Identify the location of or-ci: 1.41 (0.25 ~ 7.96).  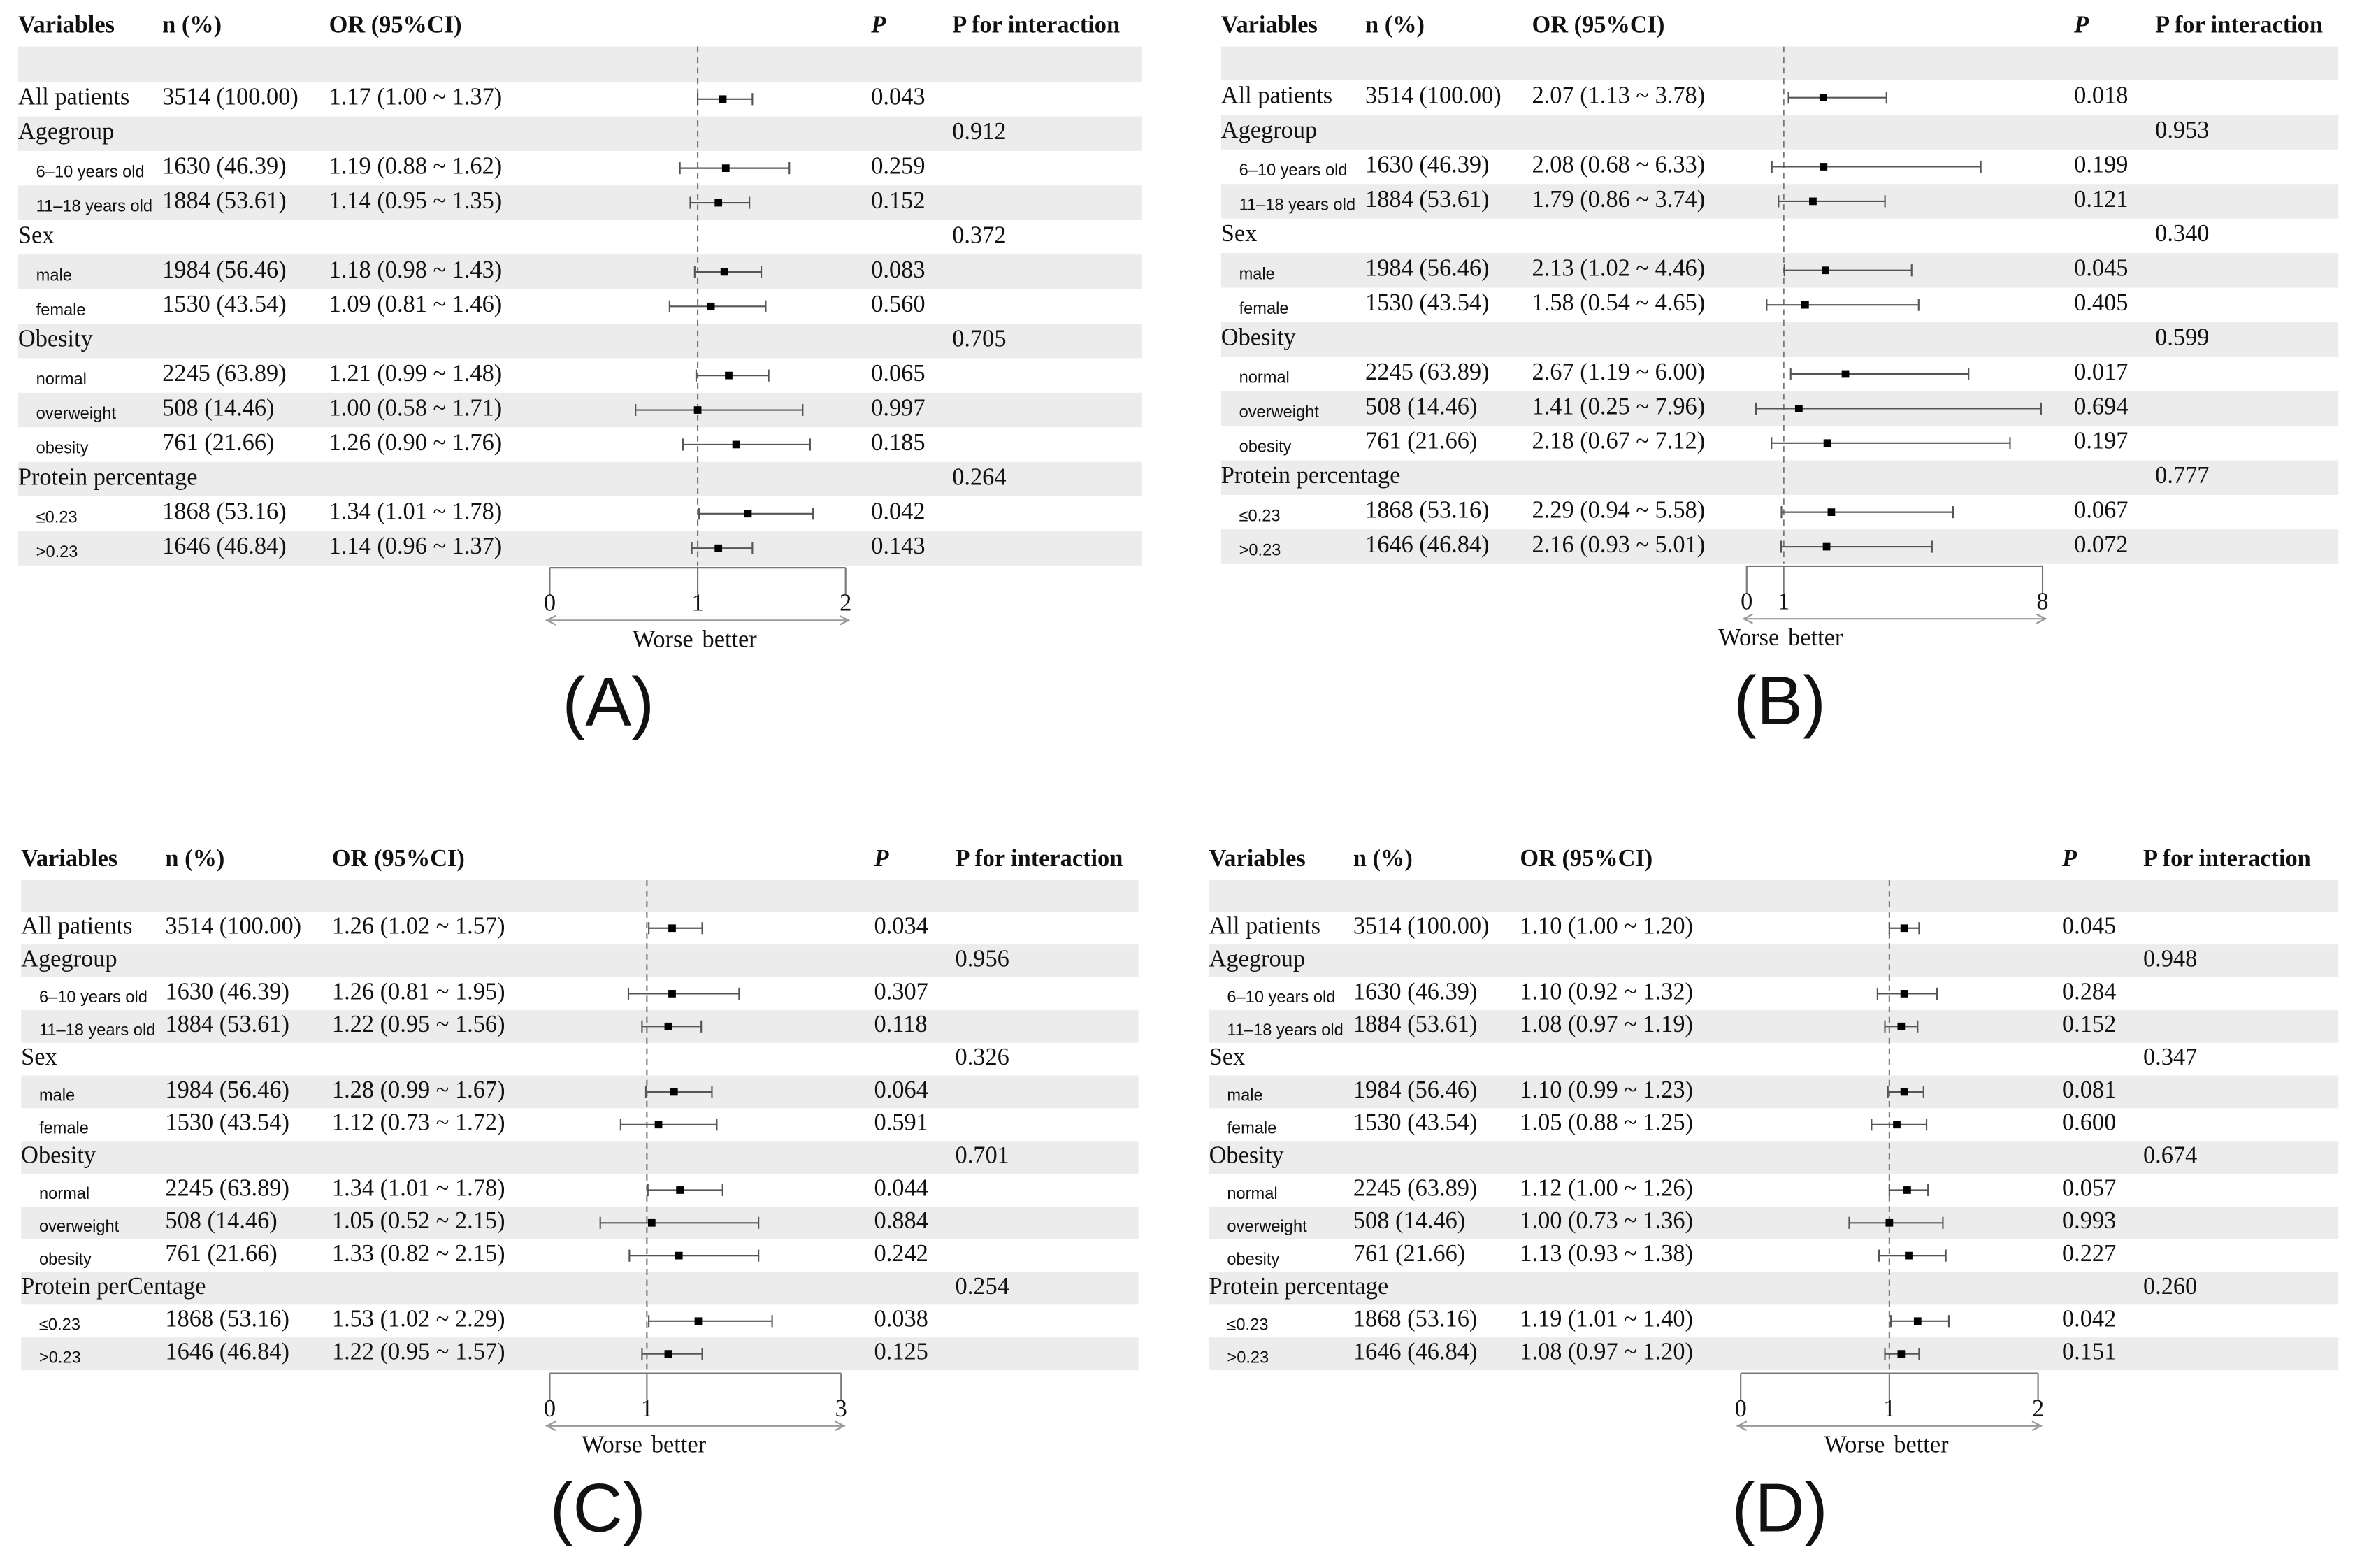
(1619, 406).